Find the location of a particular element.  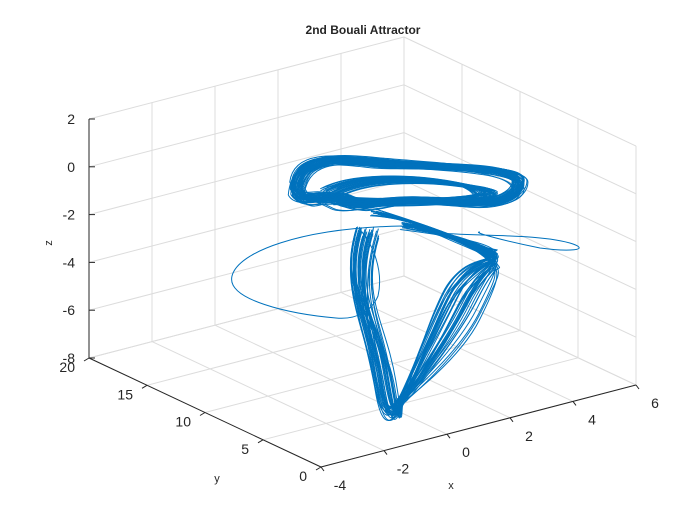

y-tick-labels: 0 5 10 15 20 is located at coordinates (183, 421).